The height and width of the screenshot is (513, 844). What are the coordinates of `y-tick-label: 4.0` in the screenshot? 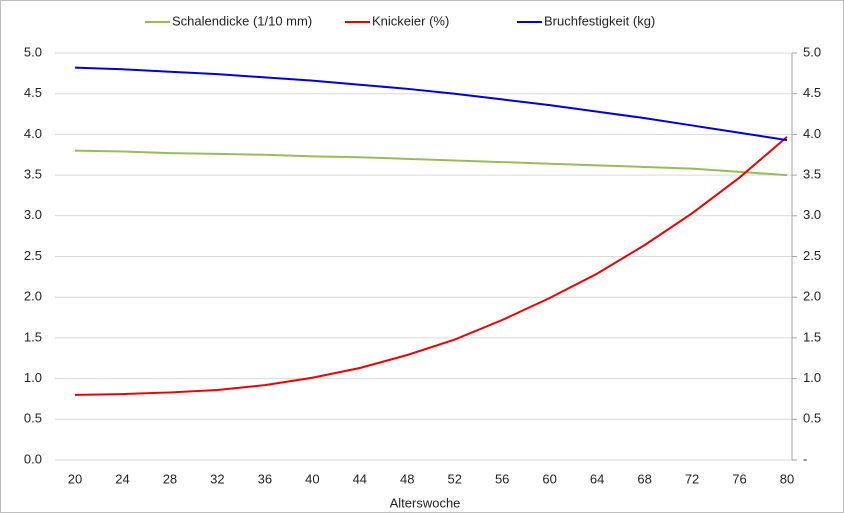 It's located at (33, 133).